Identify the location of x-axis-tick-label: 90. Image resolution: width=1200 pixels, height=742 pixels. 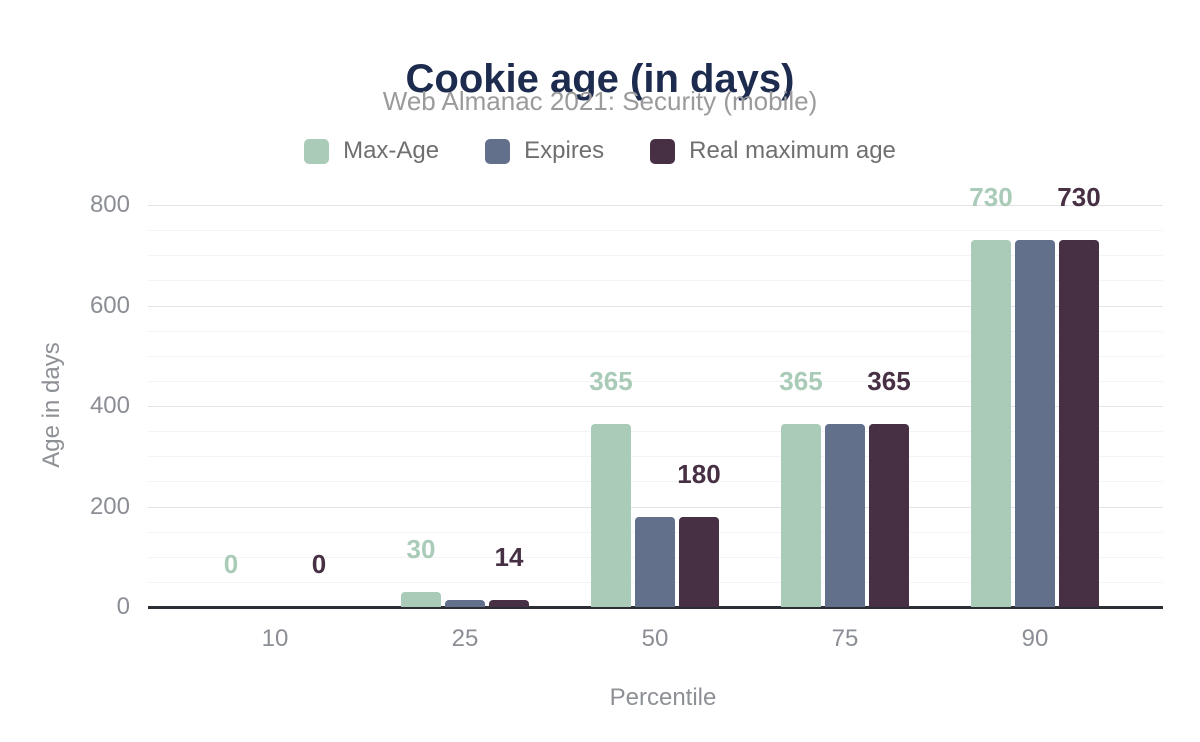
(1035, 638).